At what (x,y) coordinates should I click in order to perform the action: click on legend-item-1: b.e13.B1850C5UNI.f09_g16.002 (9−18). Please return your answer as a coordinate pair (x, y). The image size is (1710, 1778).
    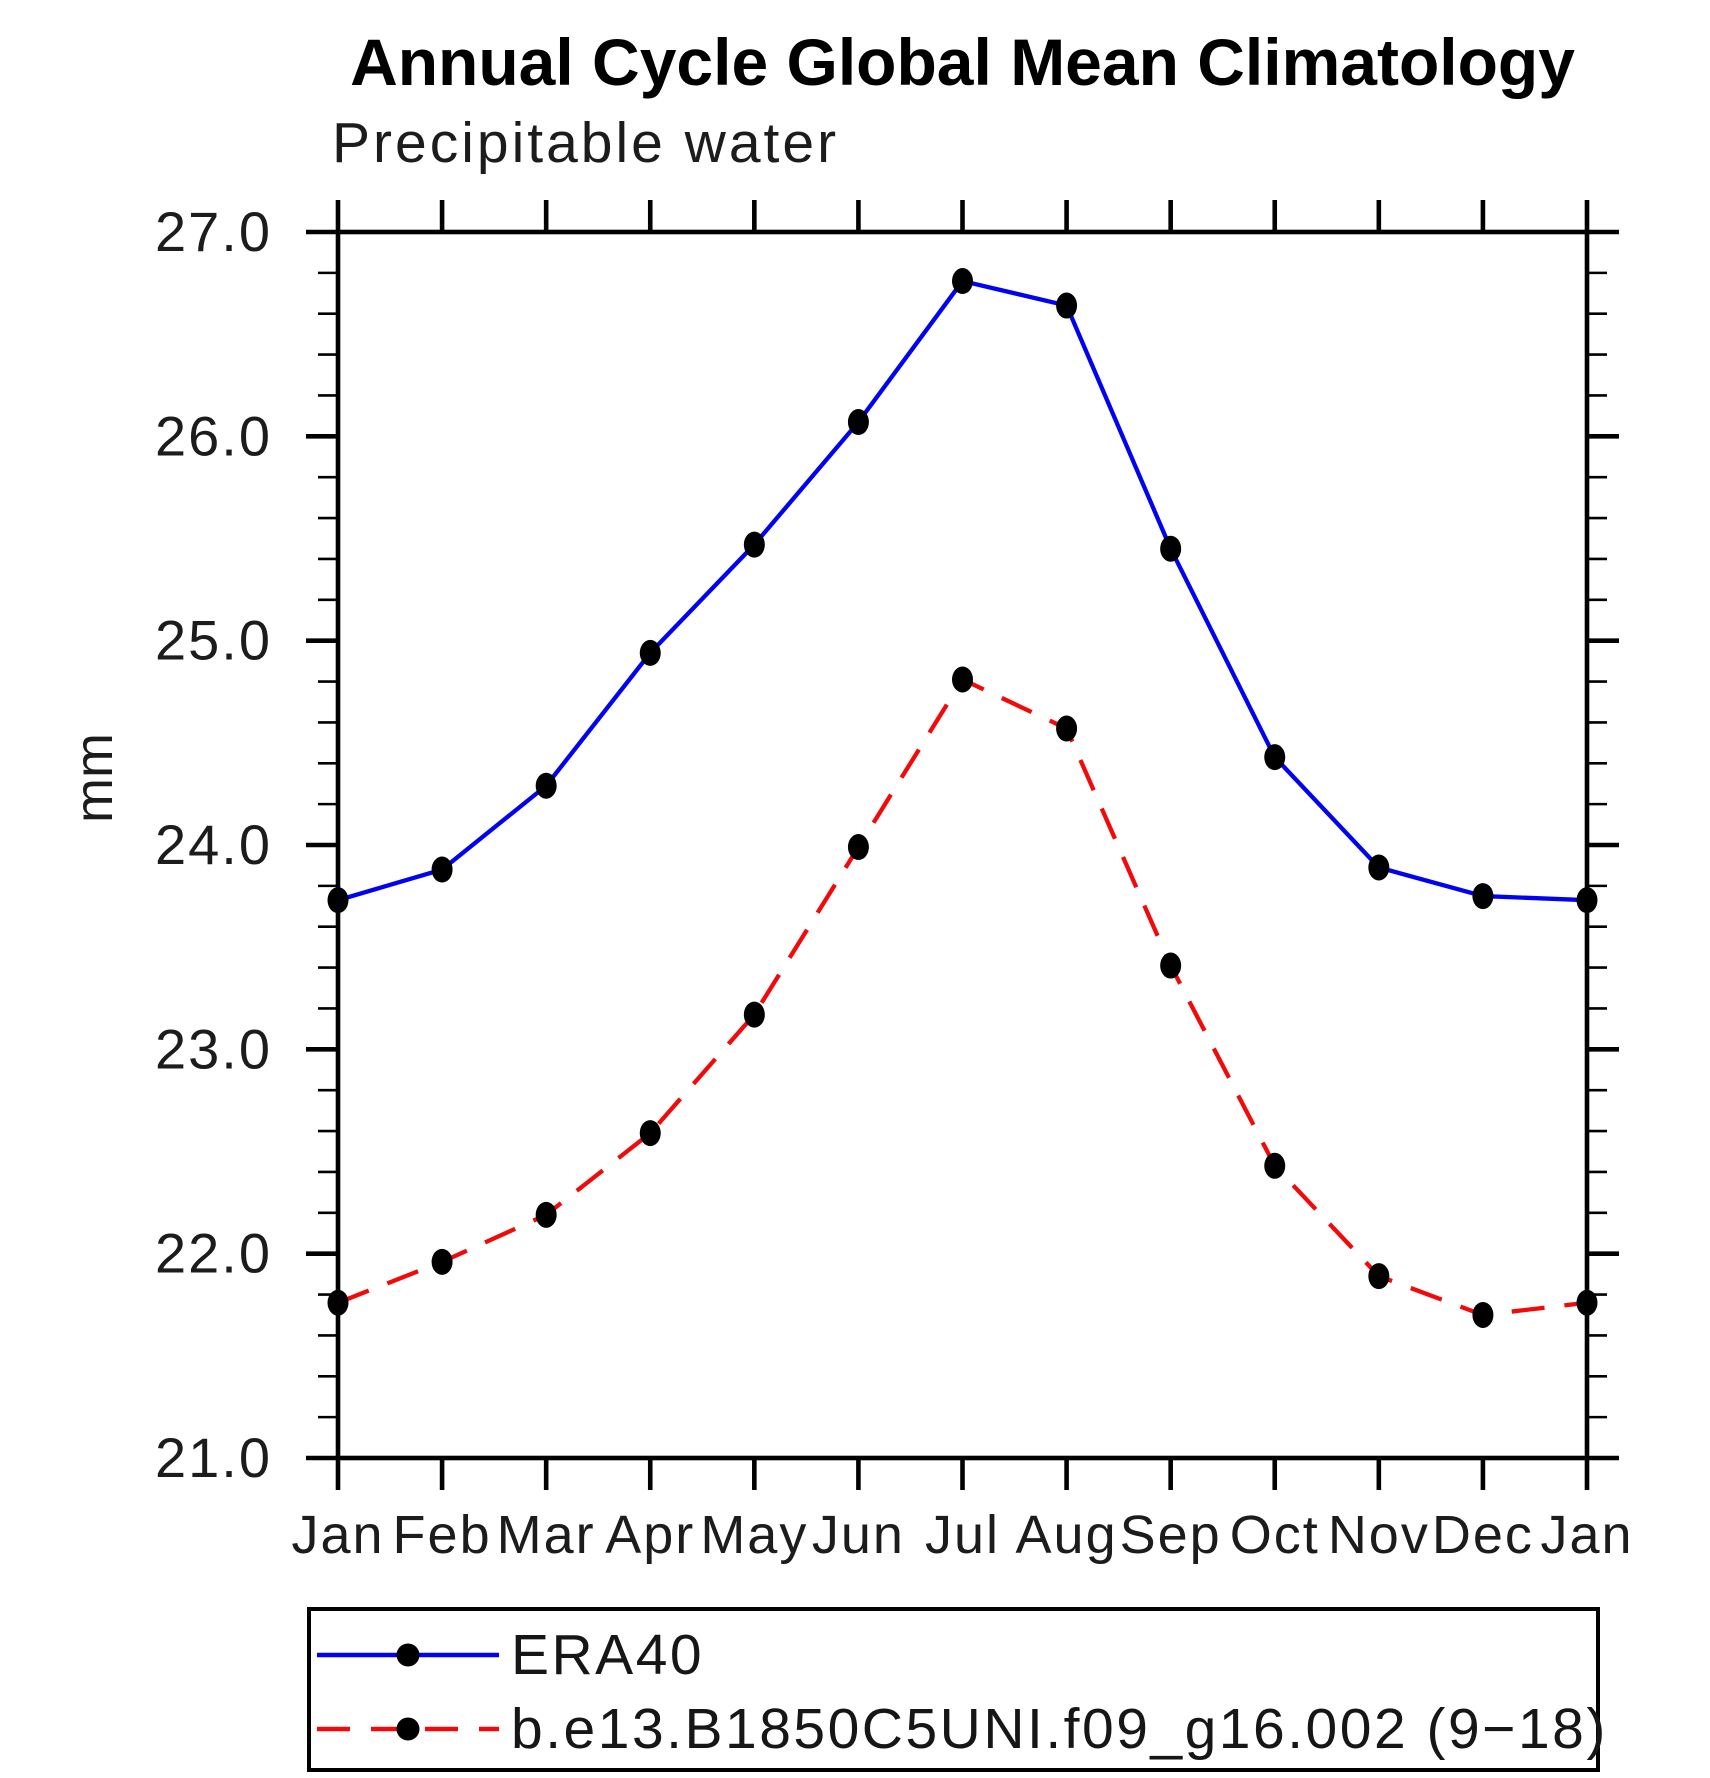
    Looking at the image, I should click on (960, 1729).